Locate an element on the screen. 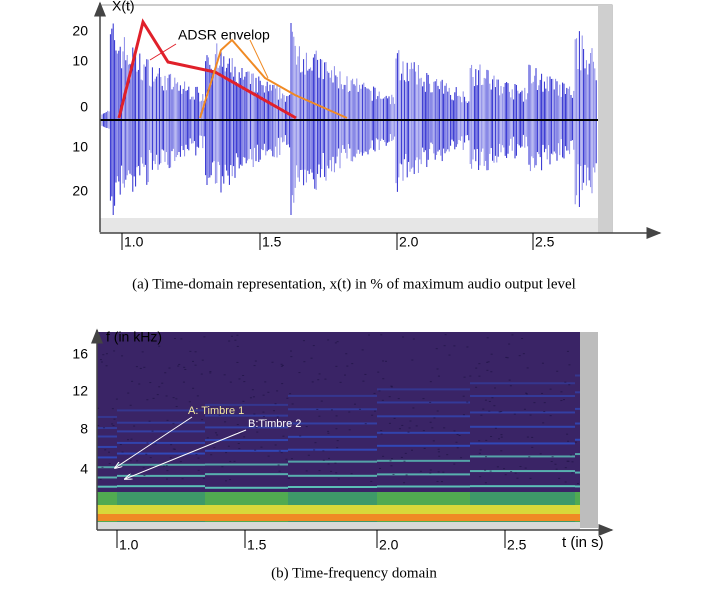  x-tick-label: 1.5 is located at coordinates (257, 545).